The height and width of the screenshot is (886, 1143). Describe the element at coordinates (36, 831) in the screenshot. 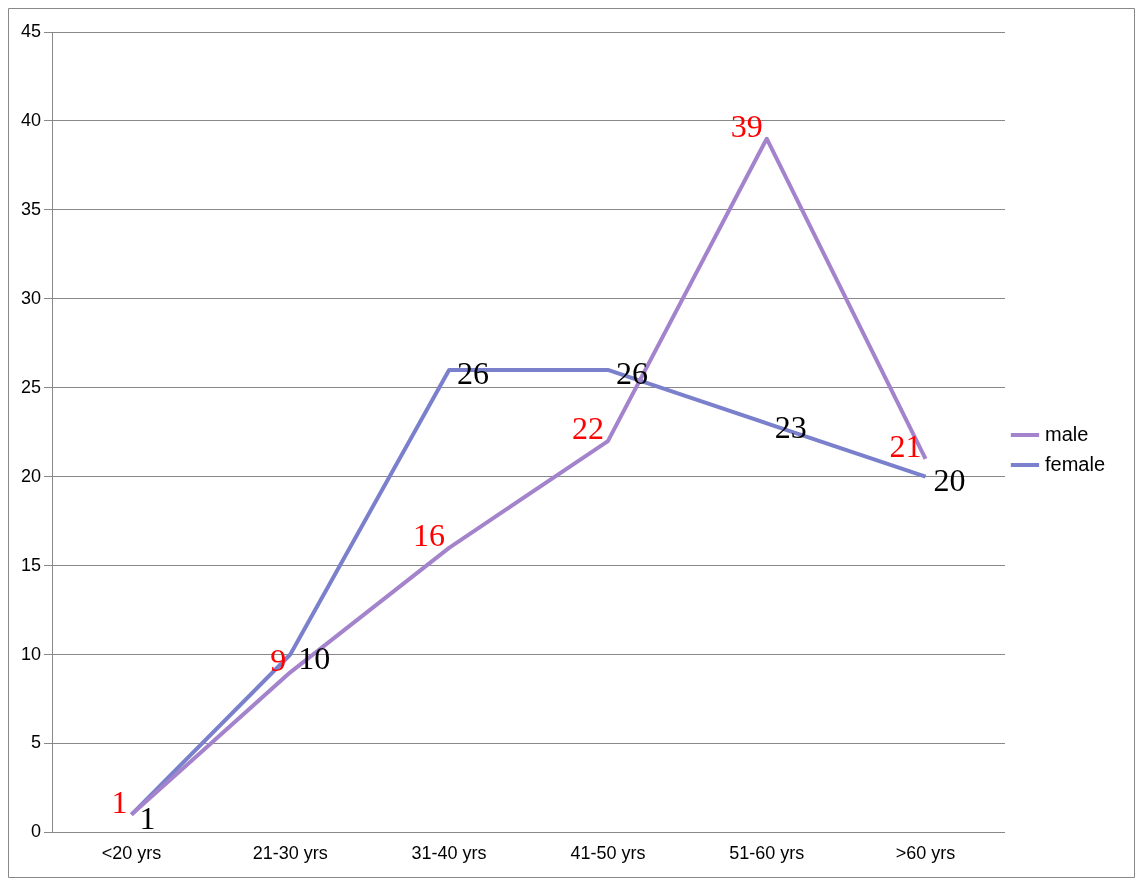

I see `y-tick-label: 0` at that location.